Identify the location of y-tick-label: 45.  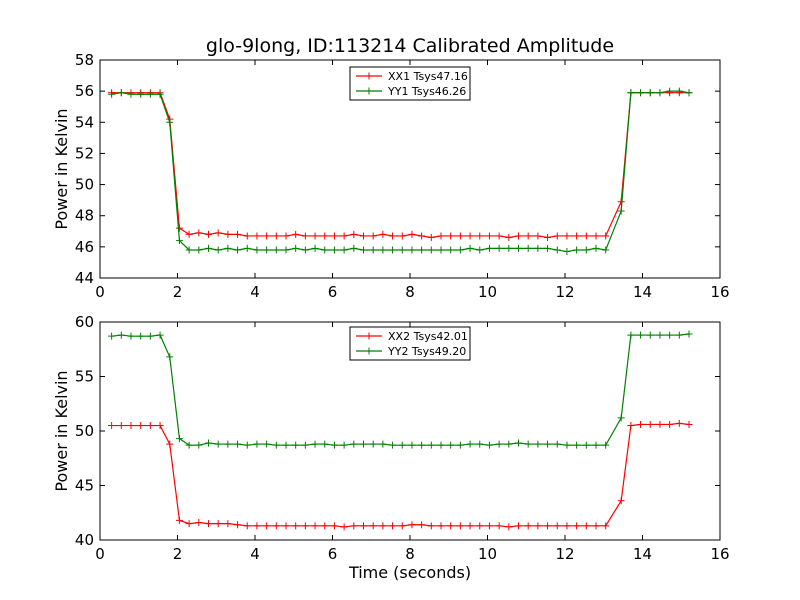
(84, 486).